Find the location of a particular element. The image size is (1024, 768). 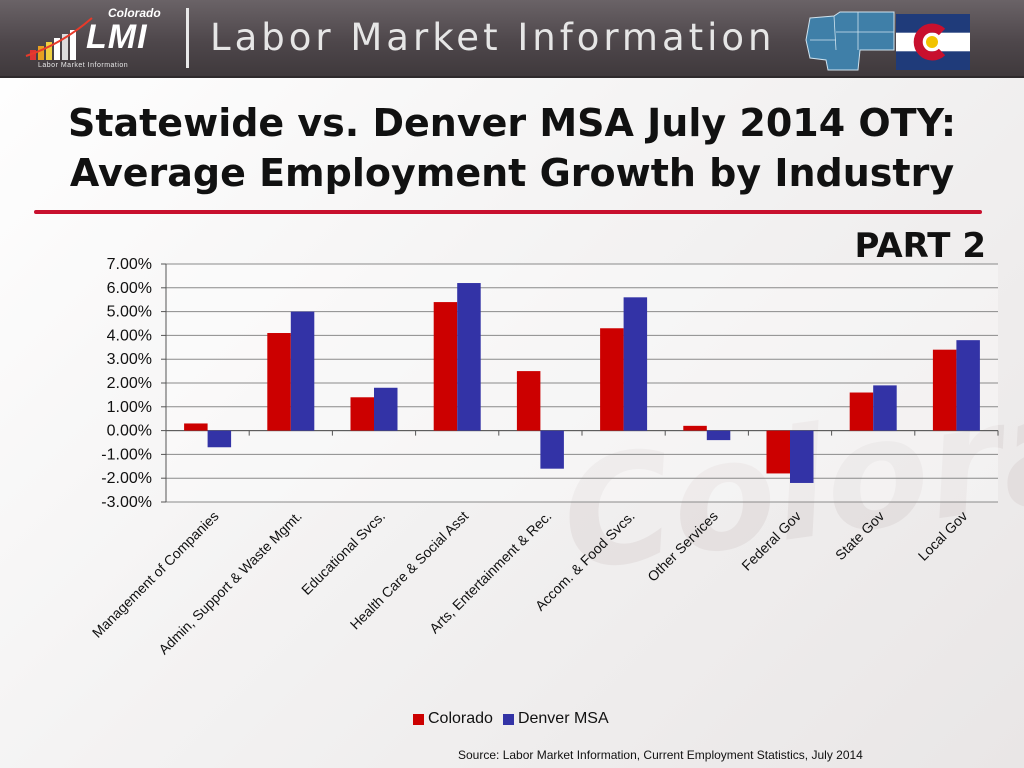

category-label: Other Services is located at coordinates (682, 546).